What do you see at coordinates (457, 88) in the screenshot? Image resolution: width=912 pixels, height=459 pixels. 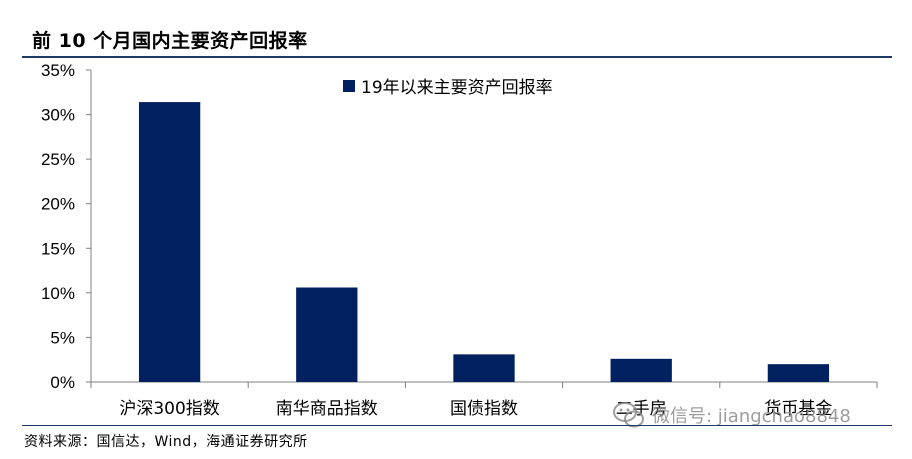 I see `legend-label: 19年以来主要资产回报率` at bounding box center [457, 88].